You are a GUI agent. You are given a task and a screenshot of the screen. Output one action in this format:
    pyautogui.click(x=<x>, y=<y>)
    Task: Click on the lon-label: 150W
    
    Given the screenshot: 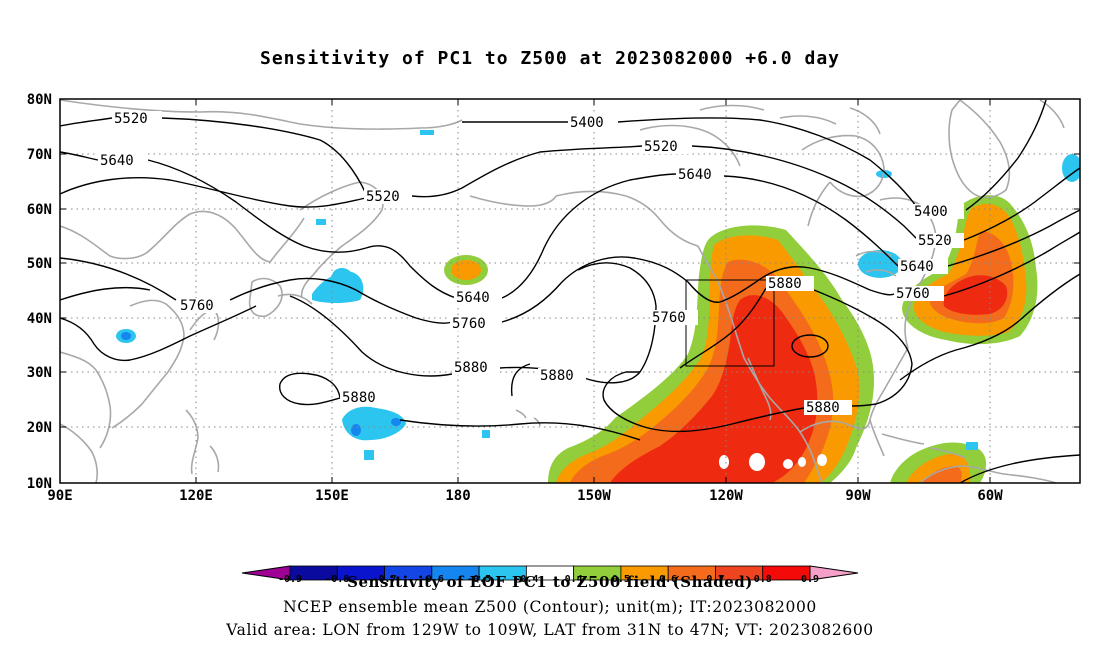 What is the action you would take?
    pyautogui.click(x=594, y=496)
    